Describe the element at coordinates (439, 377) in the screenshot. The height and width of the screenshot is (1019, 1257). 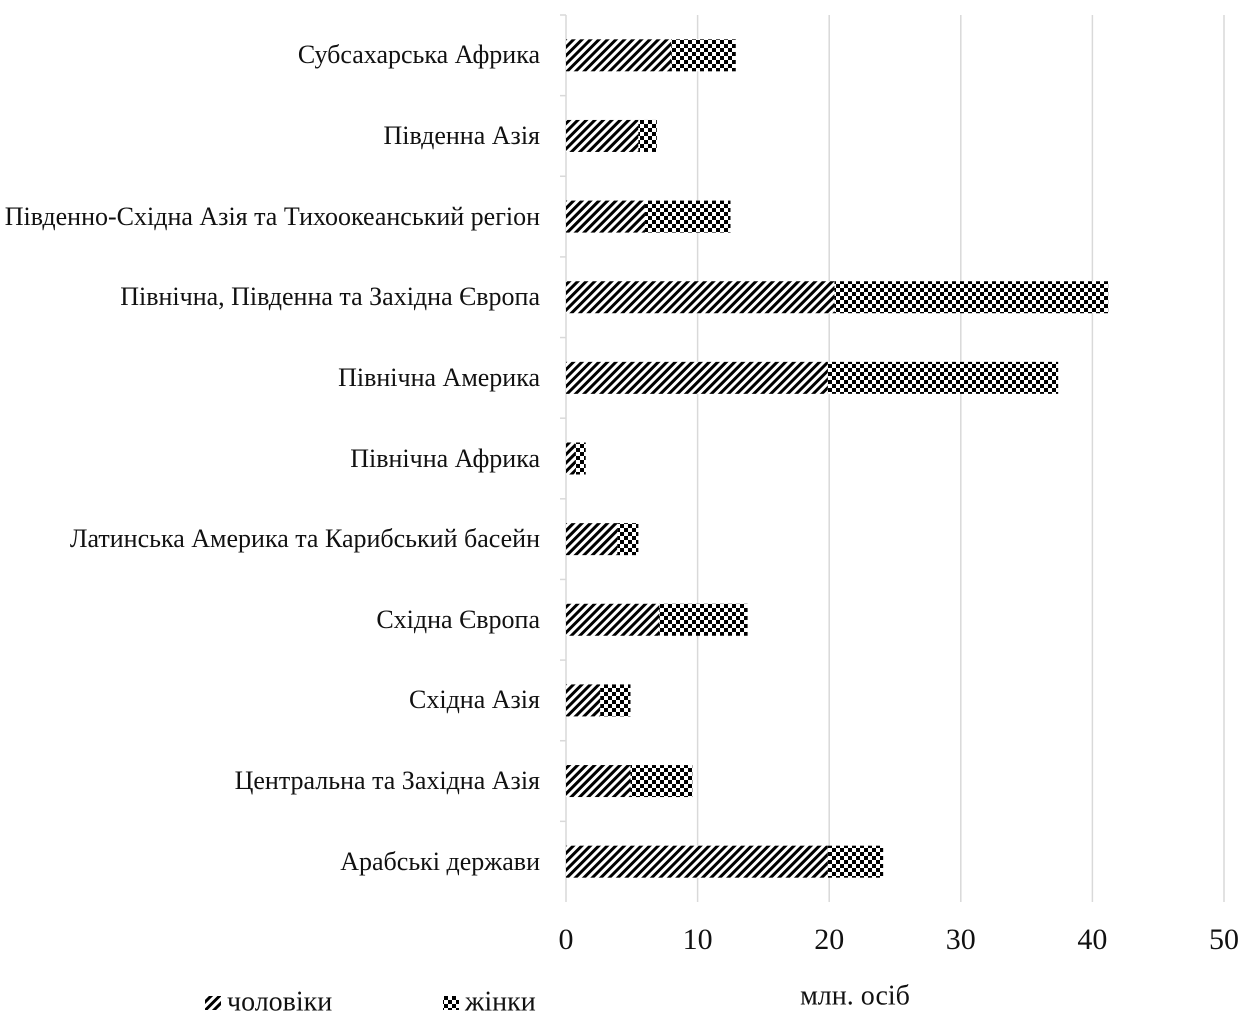
I see `y-tick-label: Північна Америка` at that location.